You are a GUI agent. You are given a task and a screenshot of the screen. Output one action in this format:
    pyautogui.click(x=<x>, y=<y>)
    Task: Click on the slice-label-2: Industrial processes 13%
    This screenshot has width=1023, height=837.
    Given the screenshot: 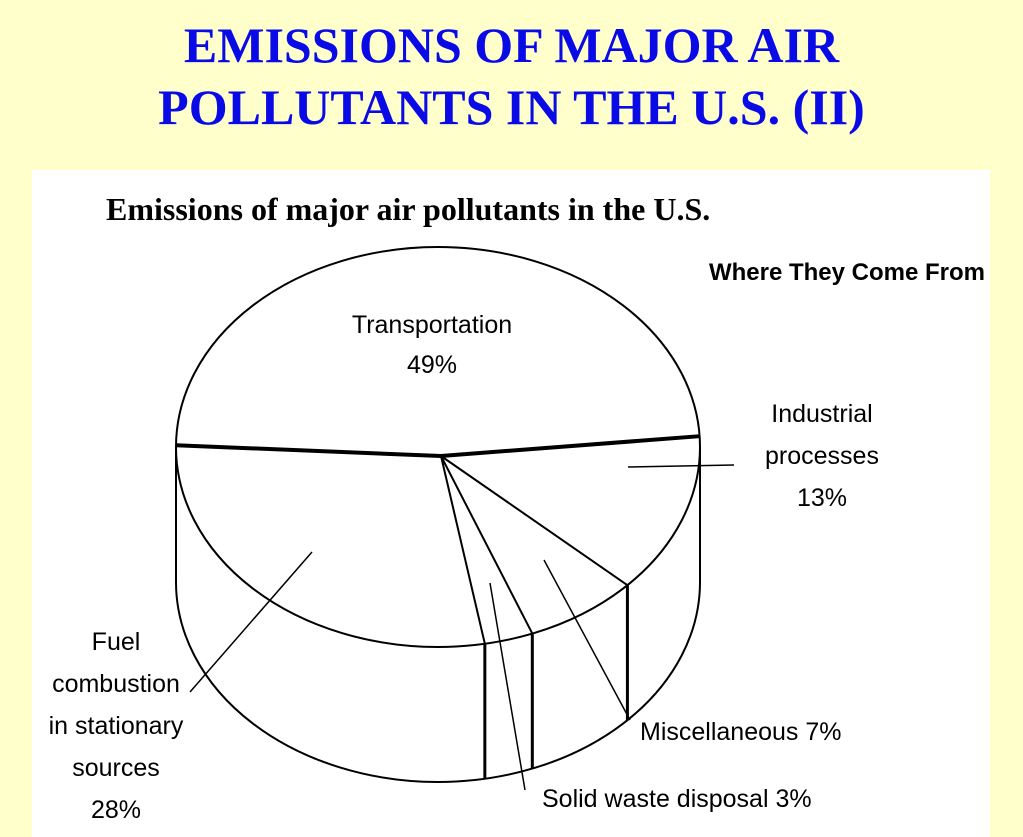 What is the action you would take?
    pyautogui.click(x=822, y=456)
    